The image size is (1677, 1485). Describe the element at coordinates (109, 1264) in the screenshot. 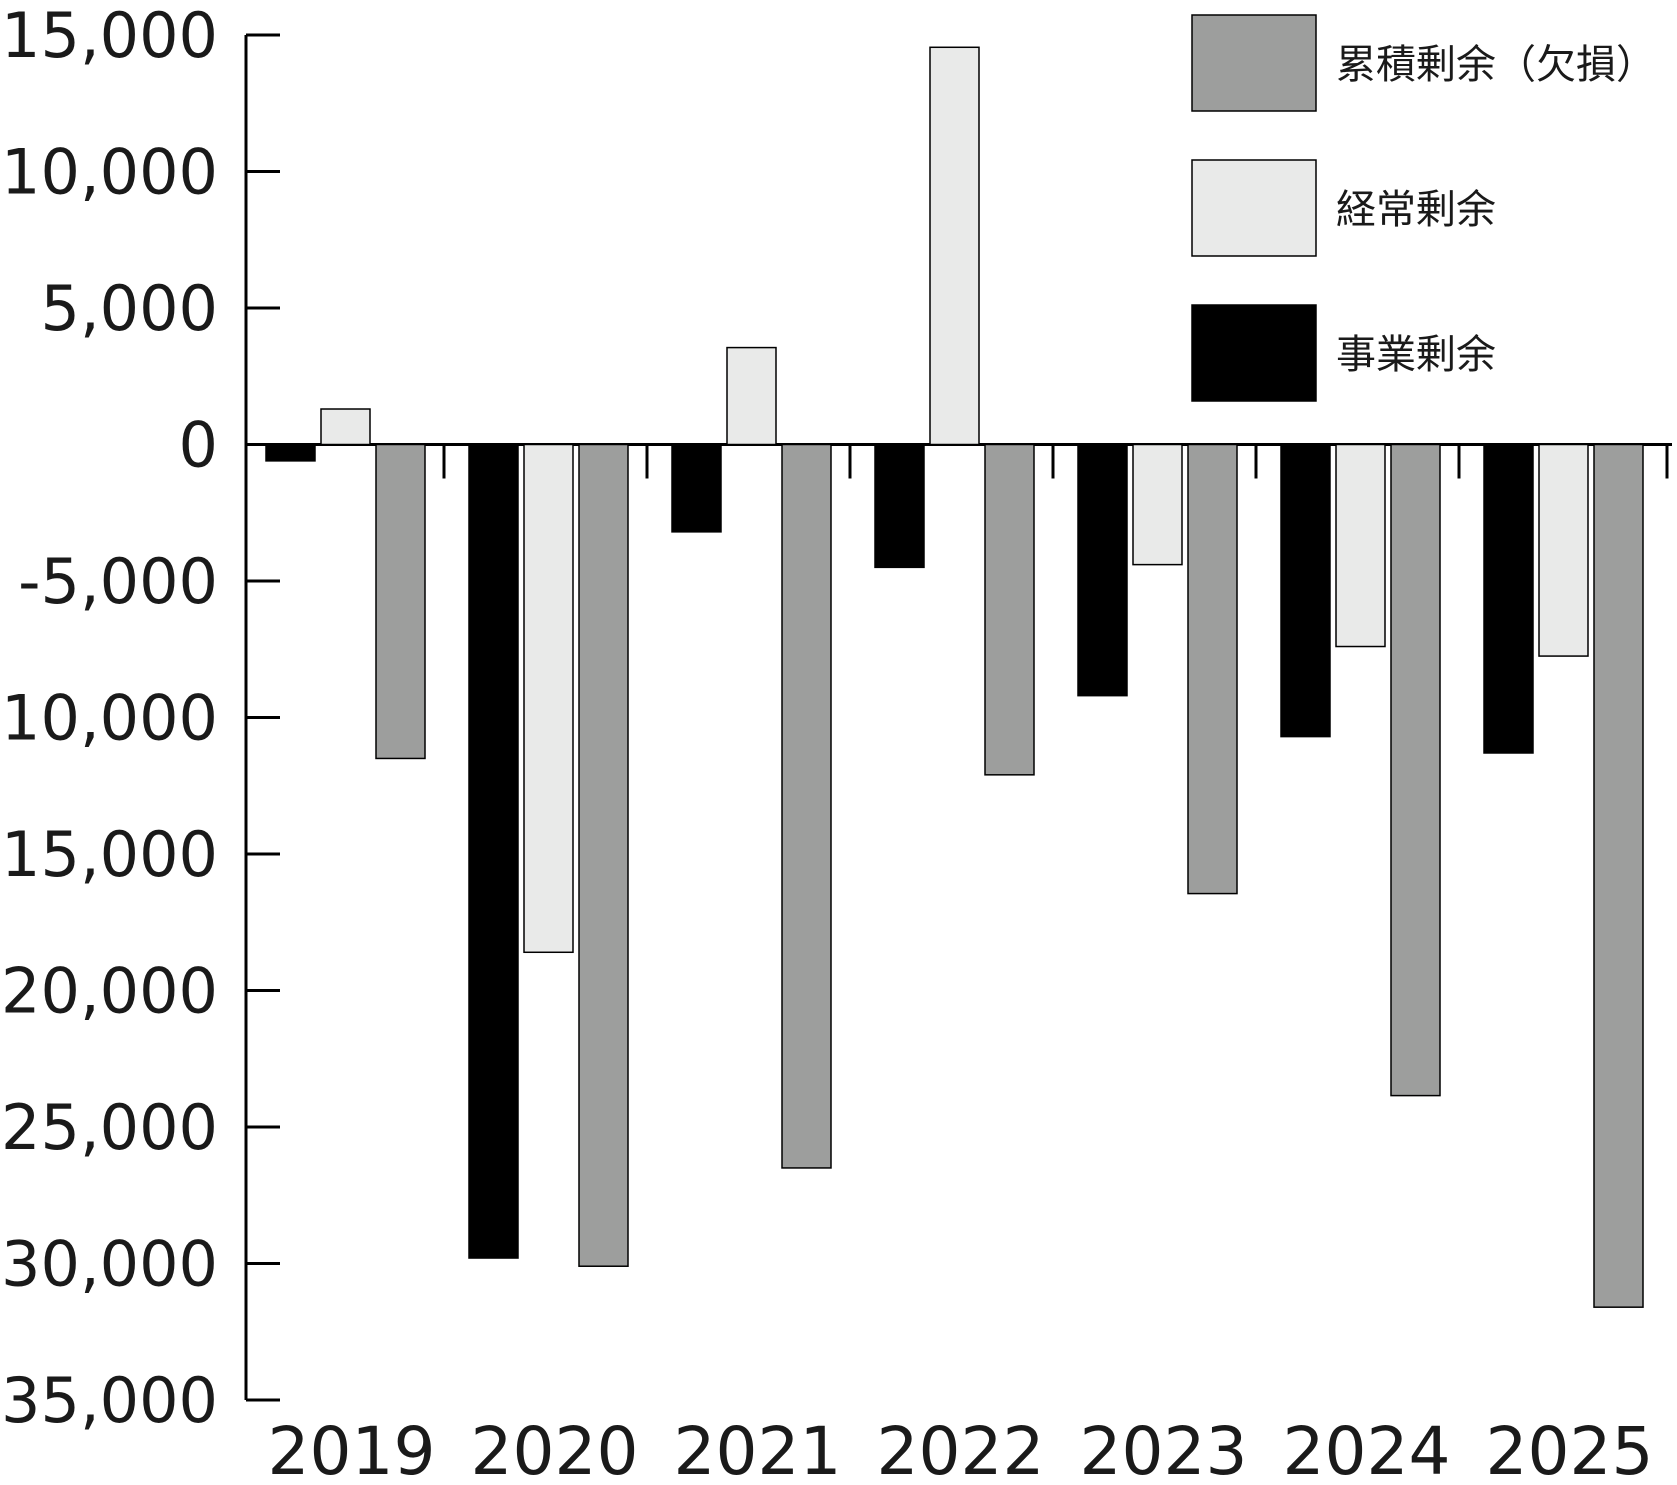

I see `y-tick-label: -30,000` at that location.